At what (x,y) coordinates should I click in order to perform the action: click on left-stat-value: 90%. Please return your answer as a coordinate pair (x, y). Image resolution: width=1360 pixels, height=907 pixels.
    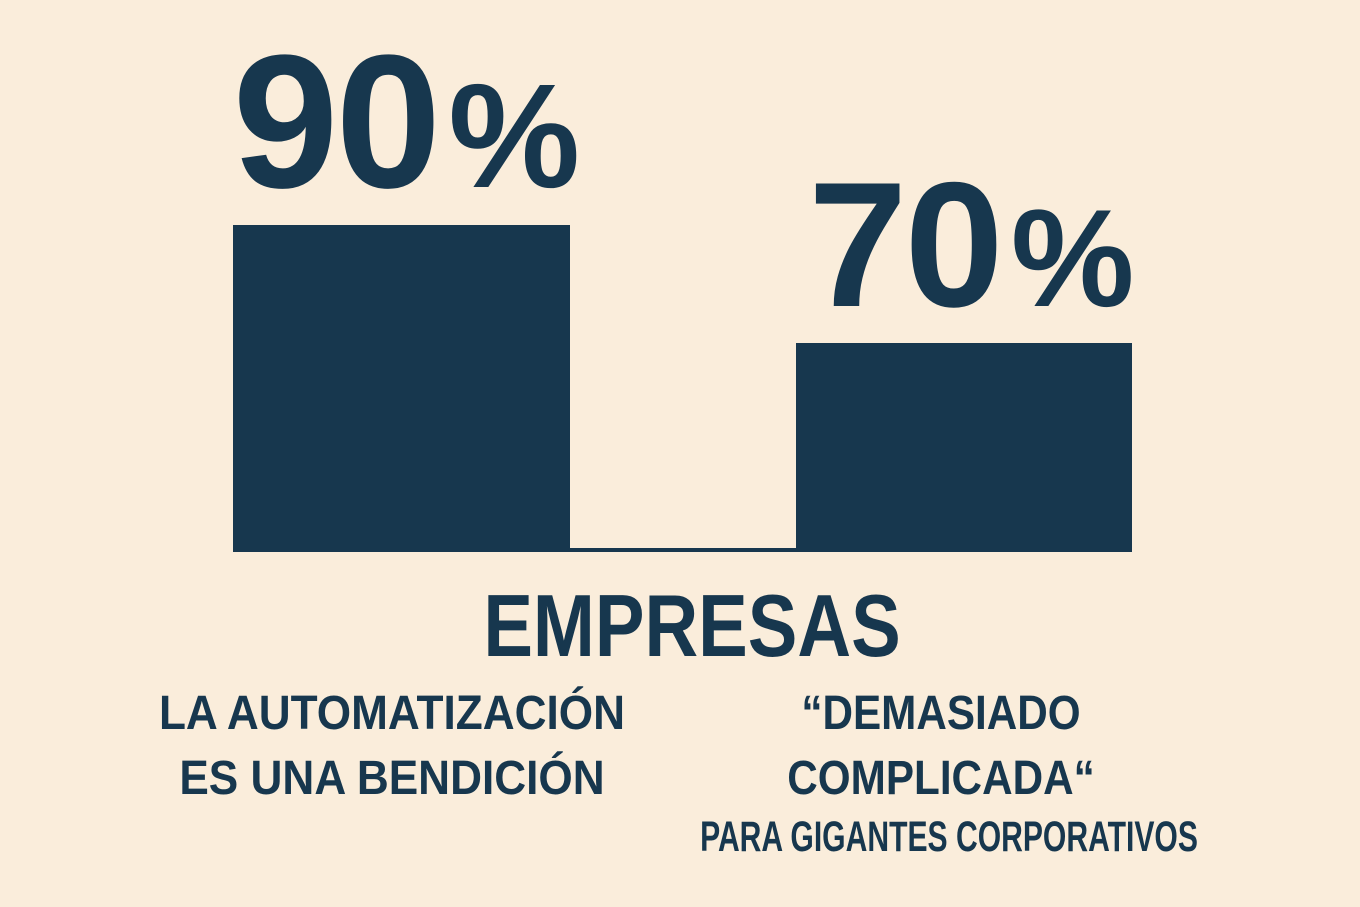
    Looking at the image, I should click on (406, 123).